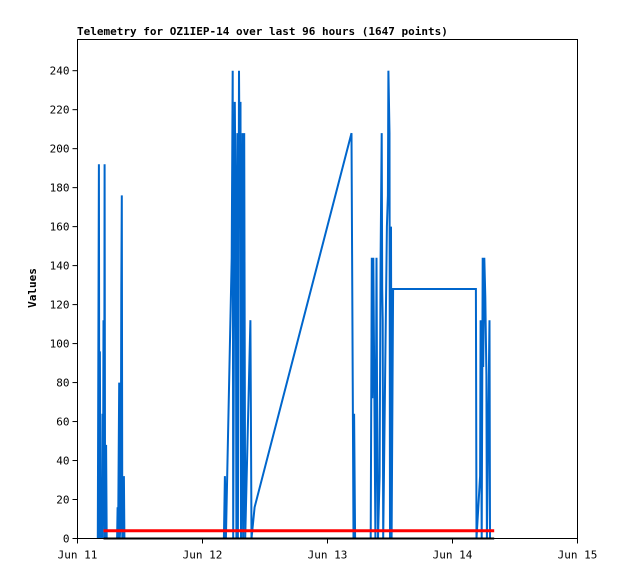  I want to click on y-tick-label: 140, so click(60, 266).